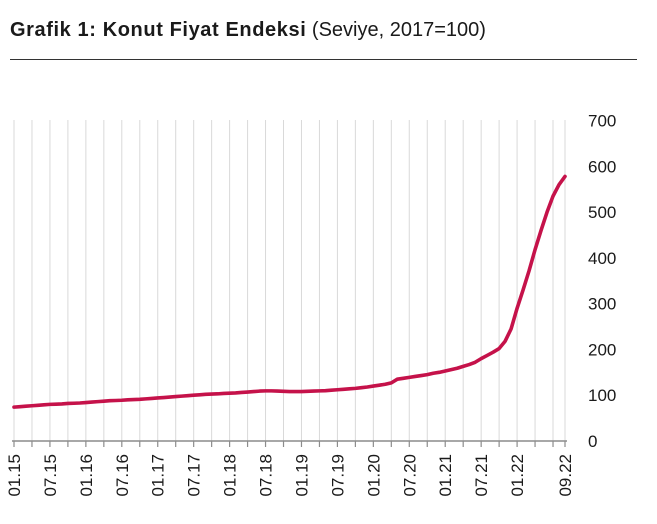 Image resolution: width=657 pixels, height=524 pixels. I want to click on x-tick-label: 07.21, so click(481, 475).